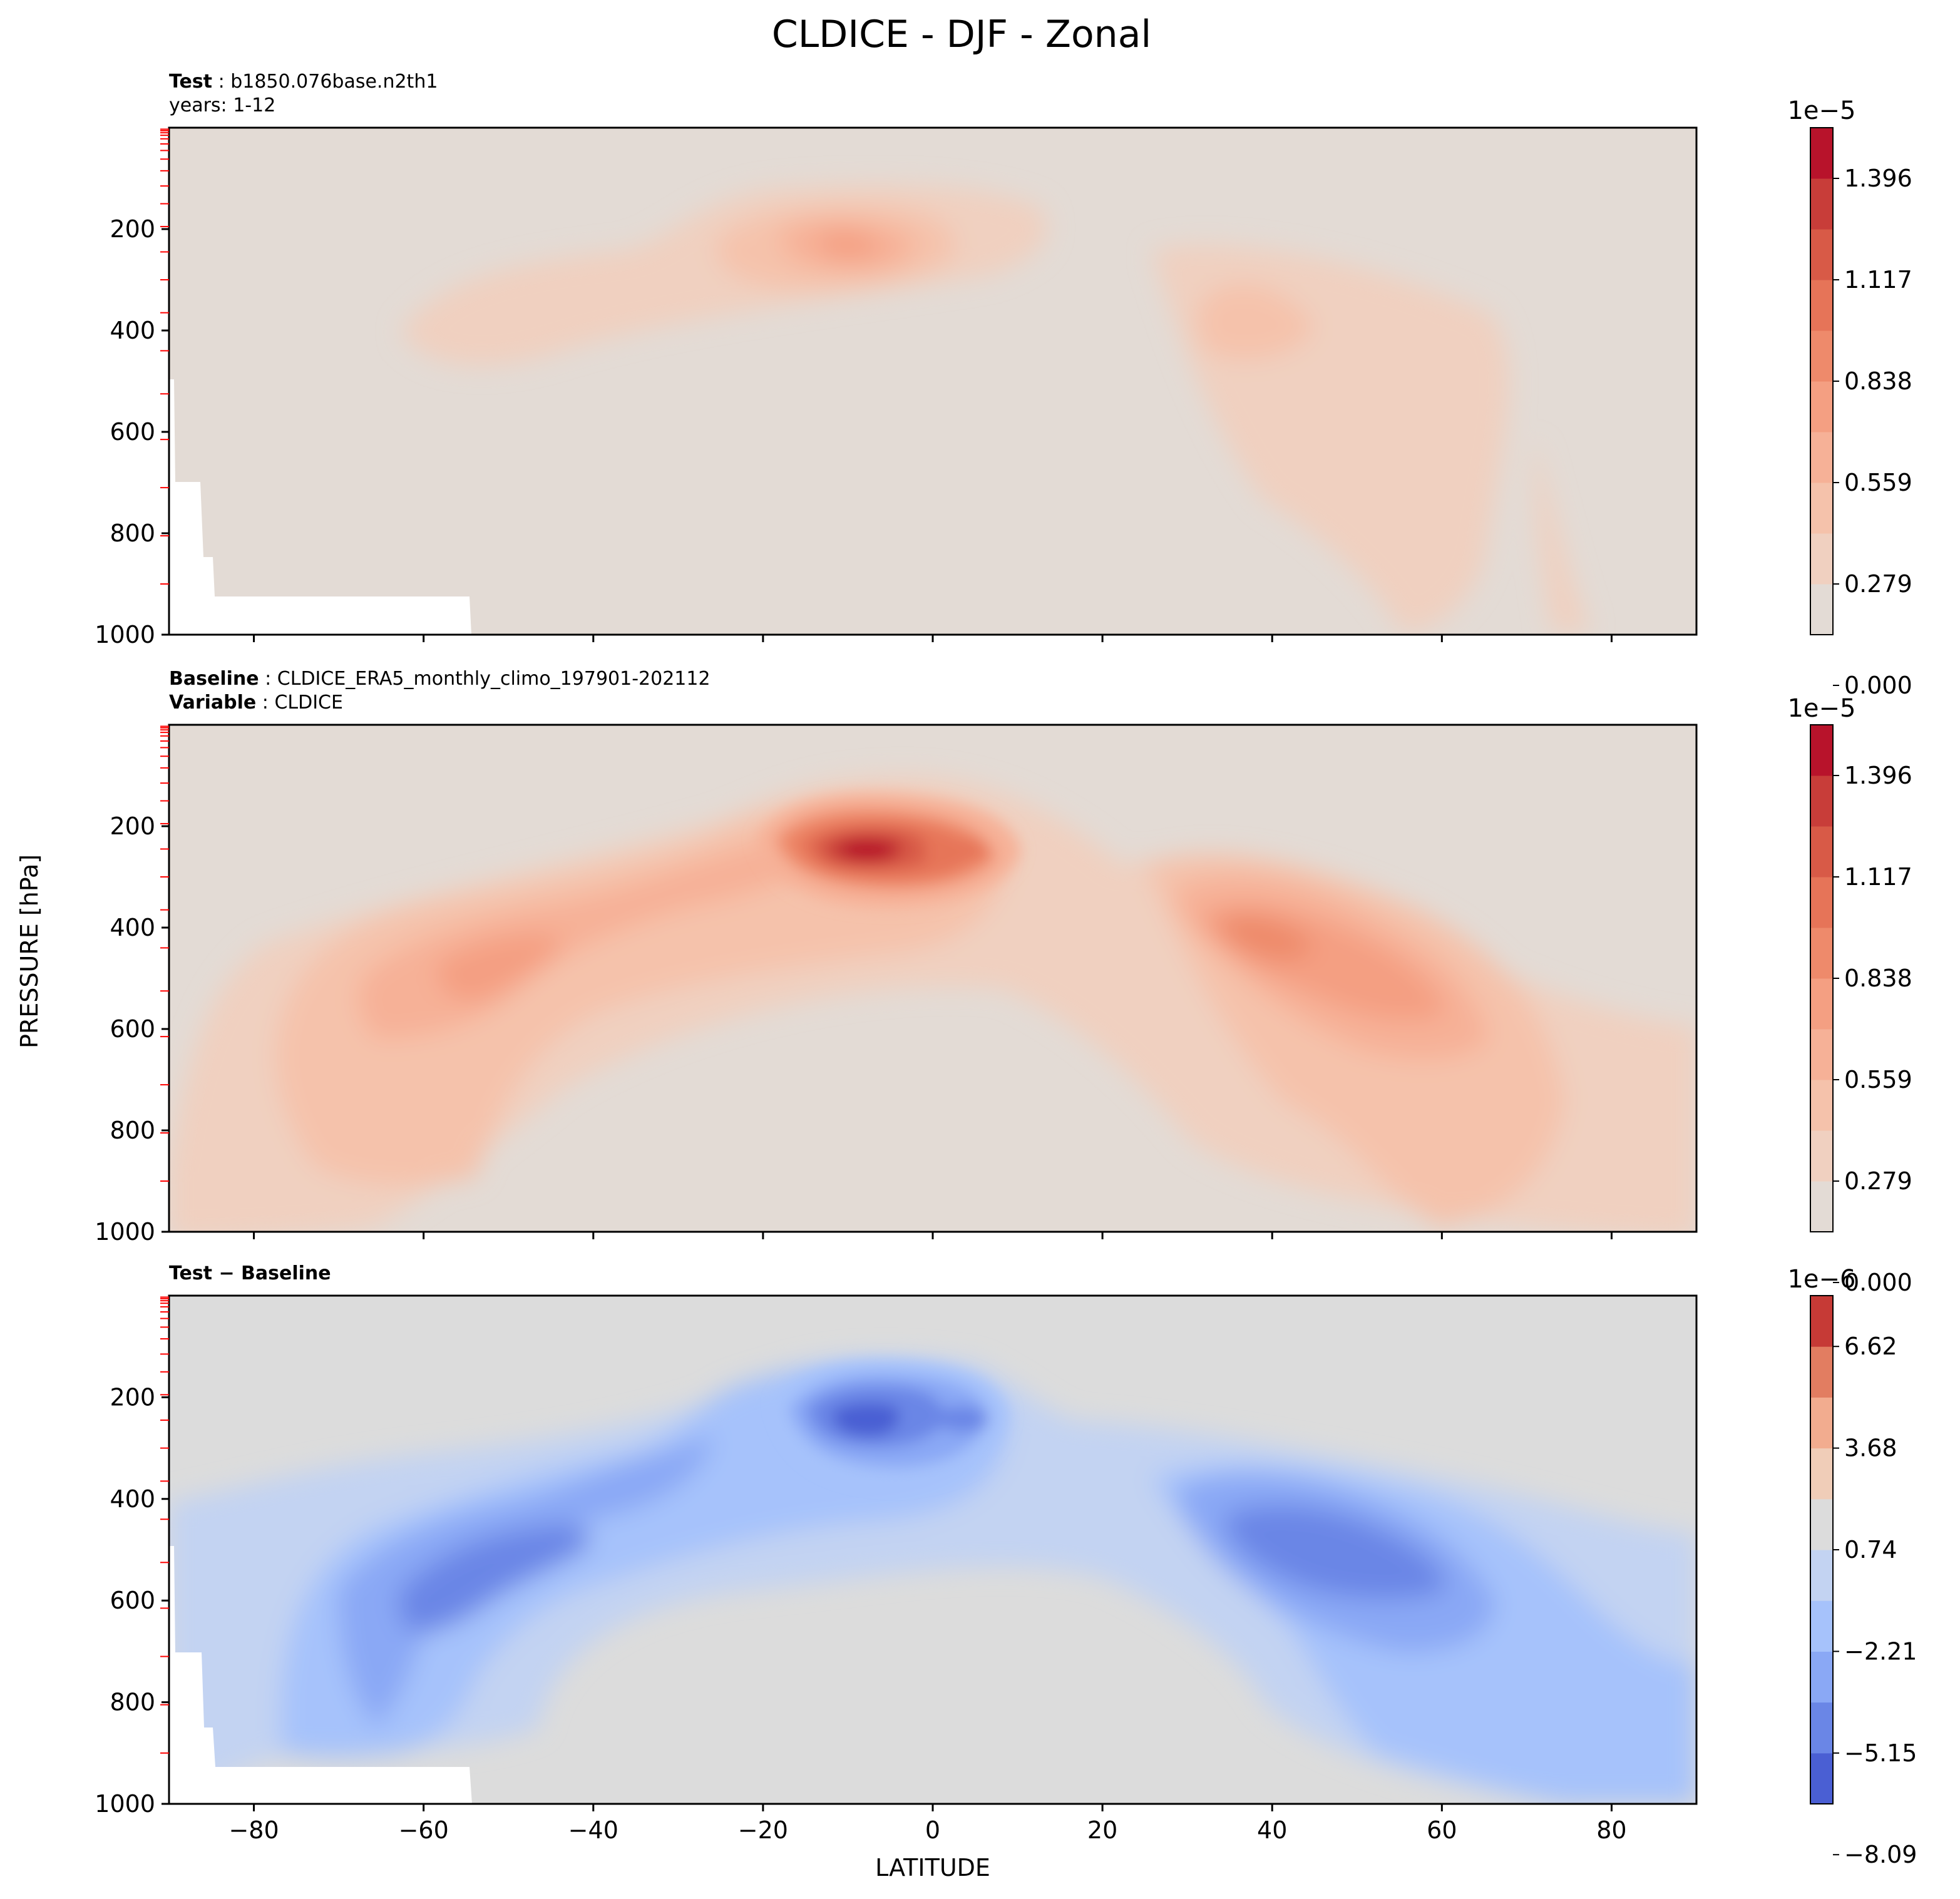 The width and height of the screenshot is (1960, 1899). I want to click on panel-test-red-minor-ticks, so click(164, 356).